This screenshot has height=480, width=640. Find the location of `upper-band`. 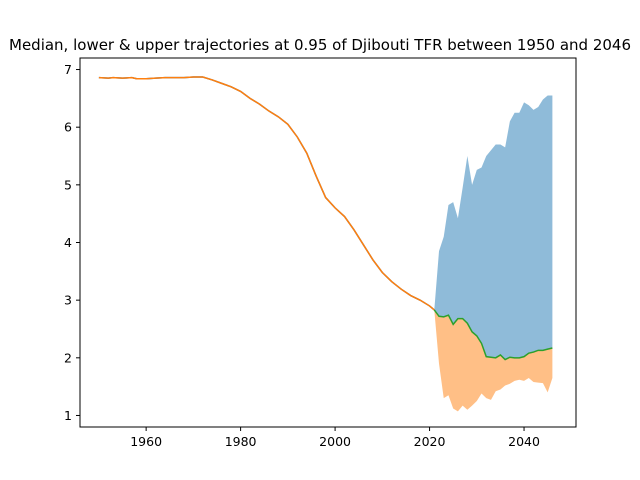

upper-band is located at coordinates (493, 227).